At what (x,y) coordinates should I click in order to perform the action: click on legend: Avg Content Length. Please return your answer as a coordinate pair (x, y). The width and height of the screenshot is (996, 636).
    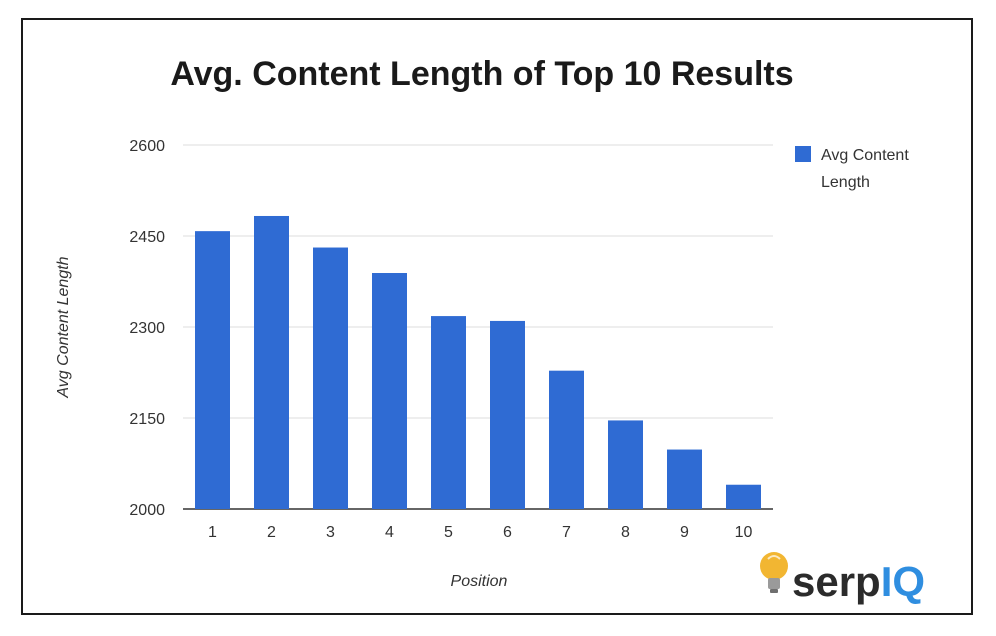
    Looking at the image, I should click on (852, 168).